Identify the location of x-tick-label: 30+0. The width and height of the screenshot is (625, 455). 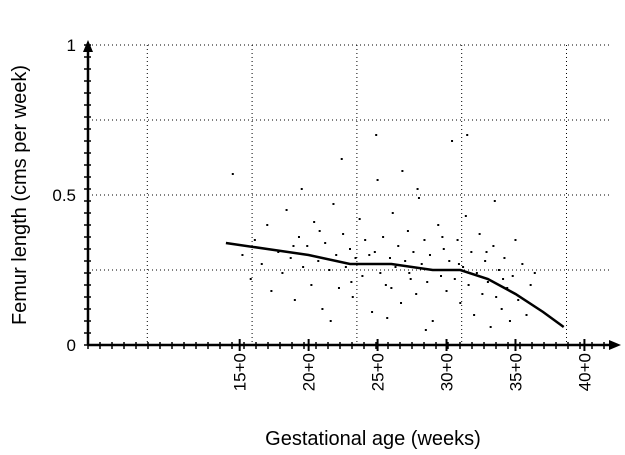
(447, 372).